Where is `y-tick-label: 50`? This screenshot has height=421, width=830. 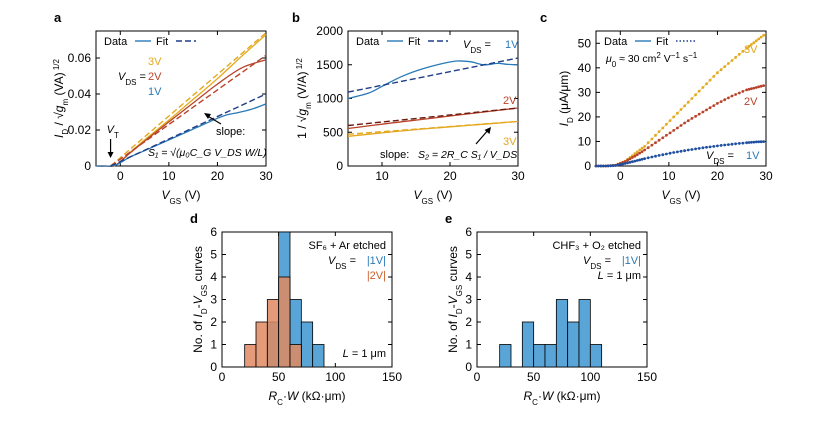
y-tick-label: 50 is located at coordinates (585, 43).